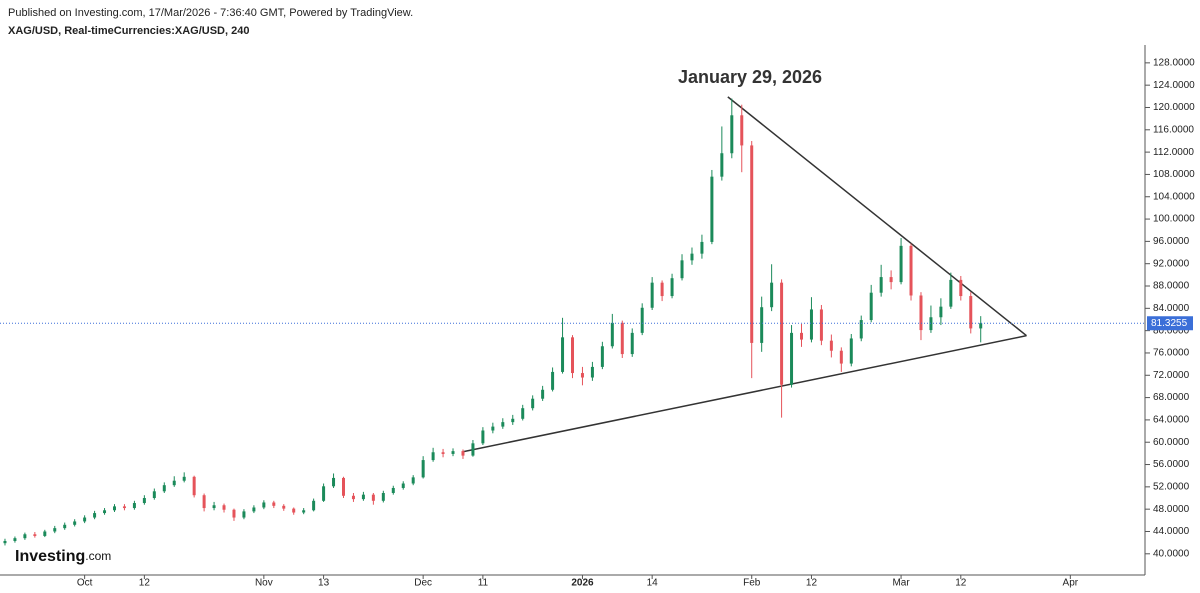 This screenshot has height=593, width=1200. Describe the element at coordinates (1171, 442) in the screenshot. I see `y-tick-label: 60.0000` at that location.